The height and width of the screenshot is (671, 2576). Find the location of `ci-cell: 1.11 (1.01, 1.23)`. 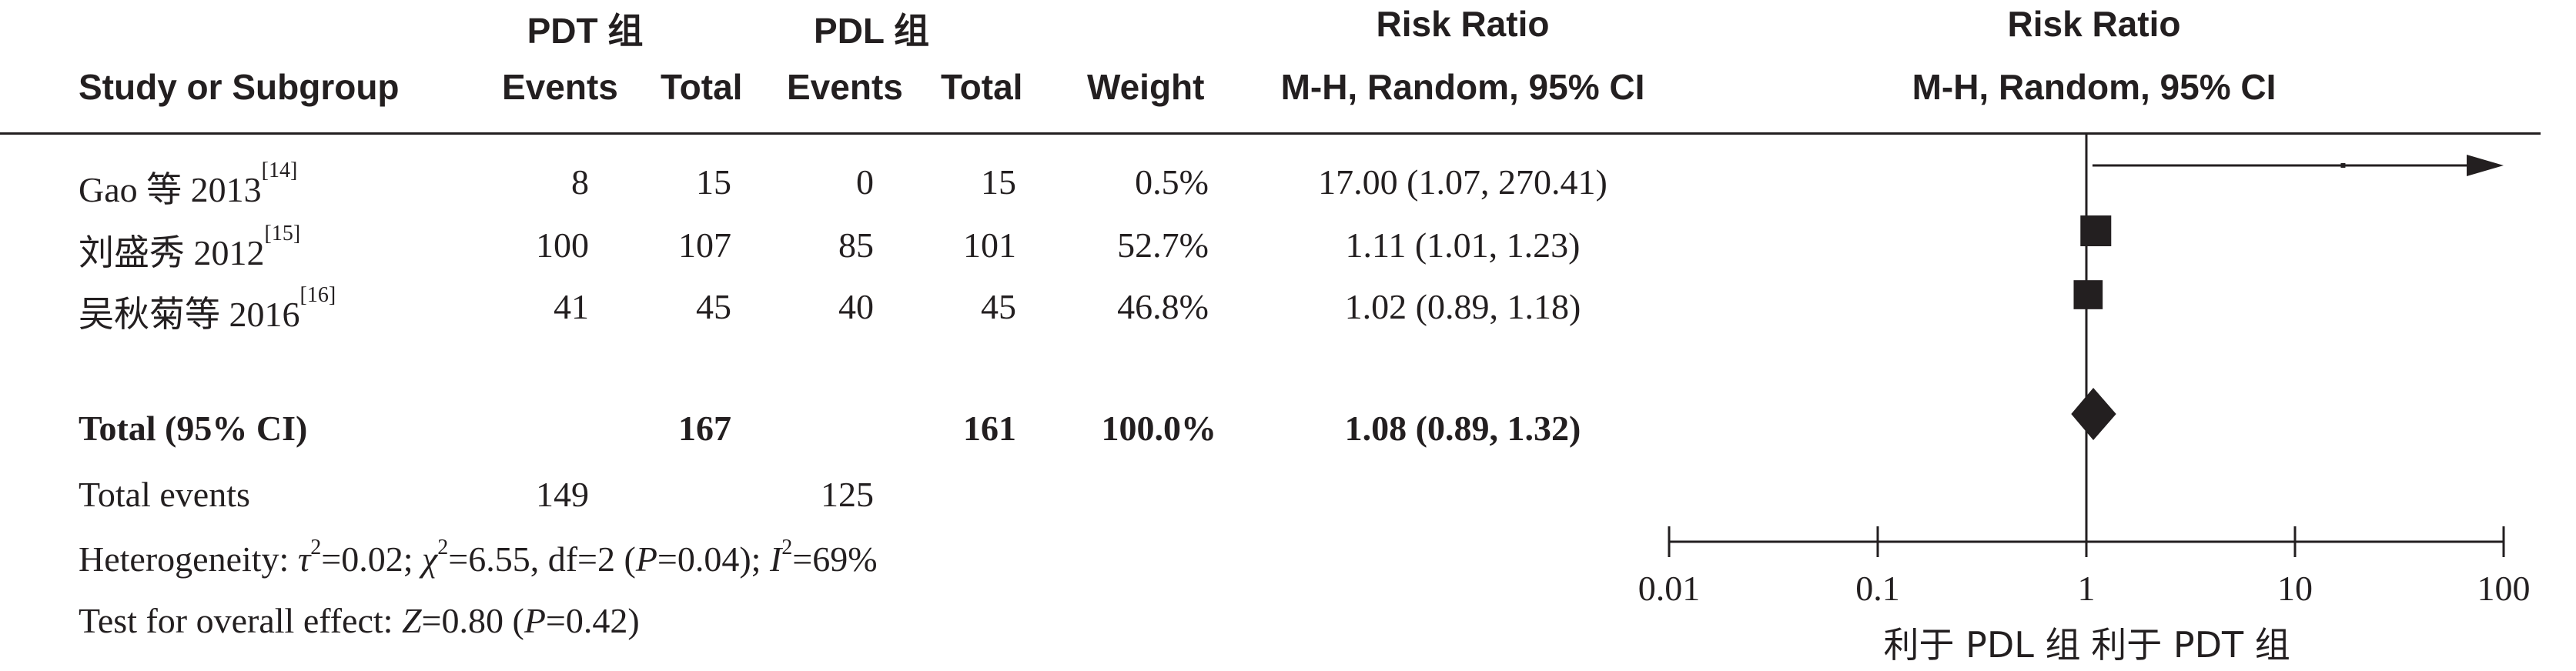

ci-cell: 1.11 (1.01, 1.23) is located at coordinates (1463, 245).